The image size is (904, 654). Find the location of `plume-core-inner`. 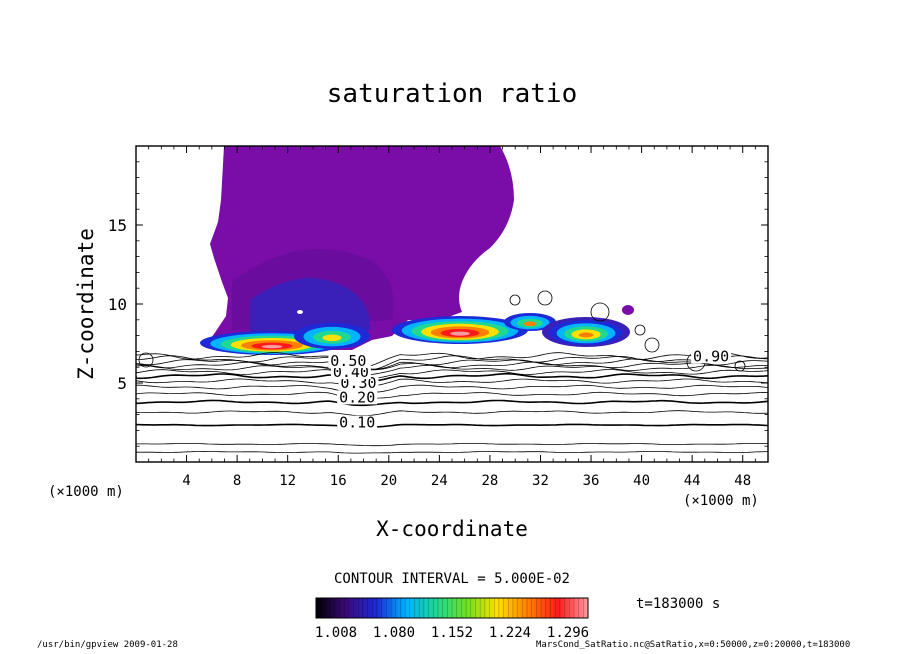

plume-core-inner is located at coordinates (310, 308).